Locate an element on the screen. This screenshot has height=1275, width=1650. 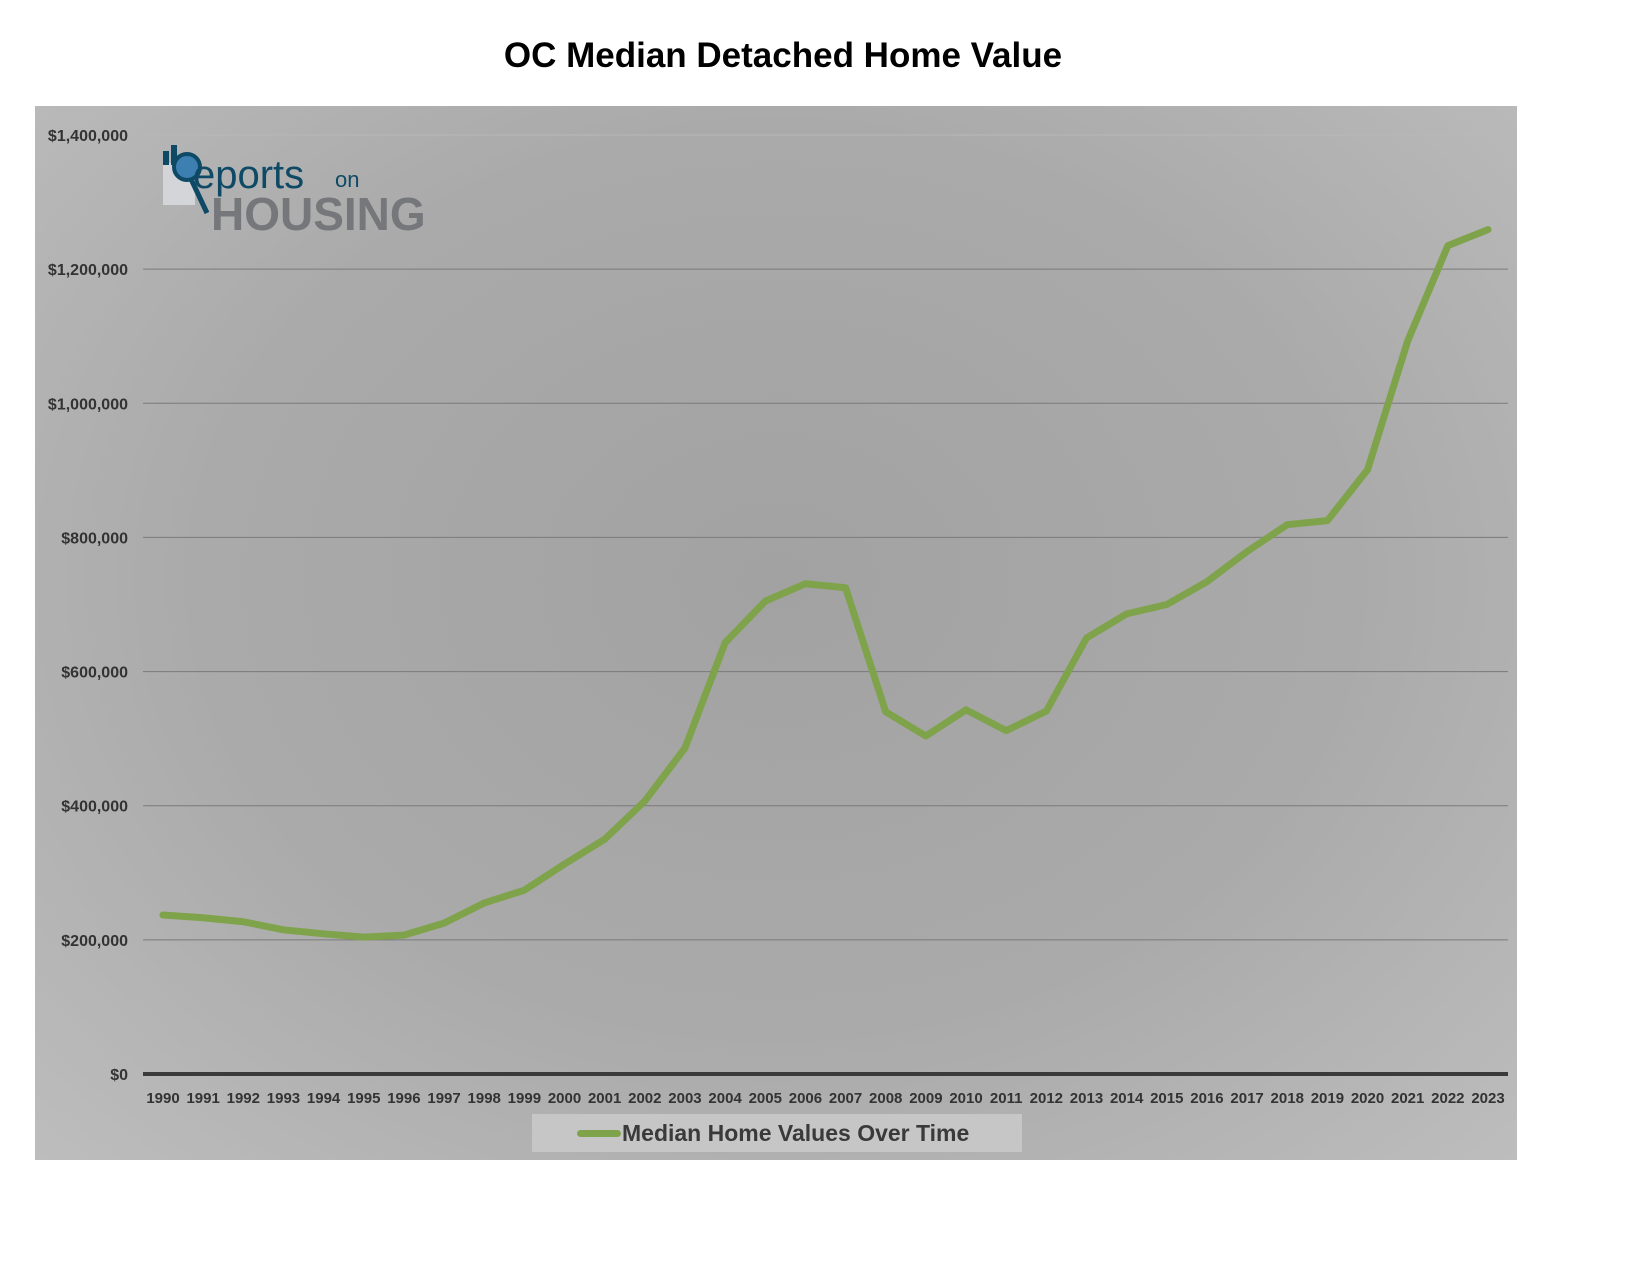
x-tick-label: 2007 is located at coordinates (845, 1098).